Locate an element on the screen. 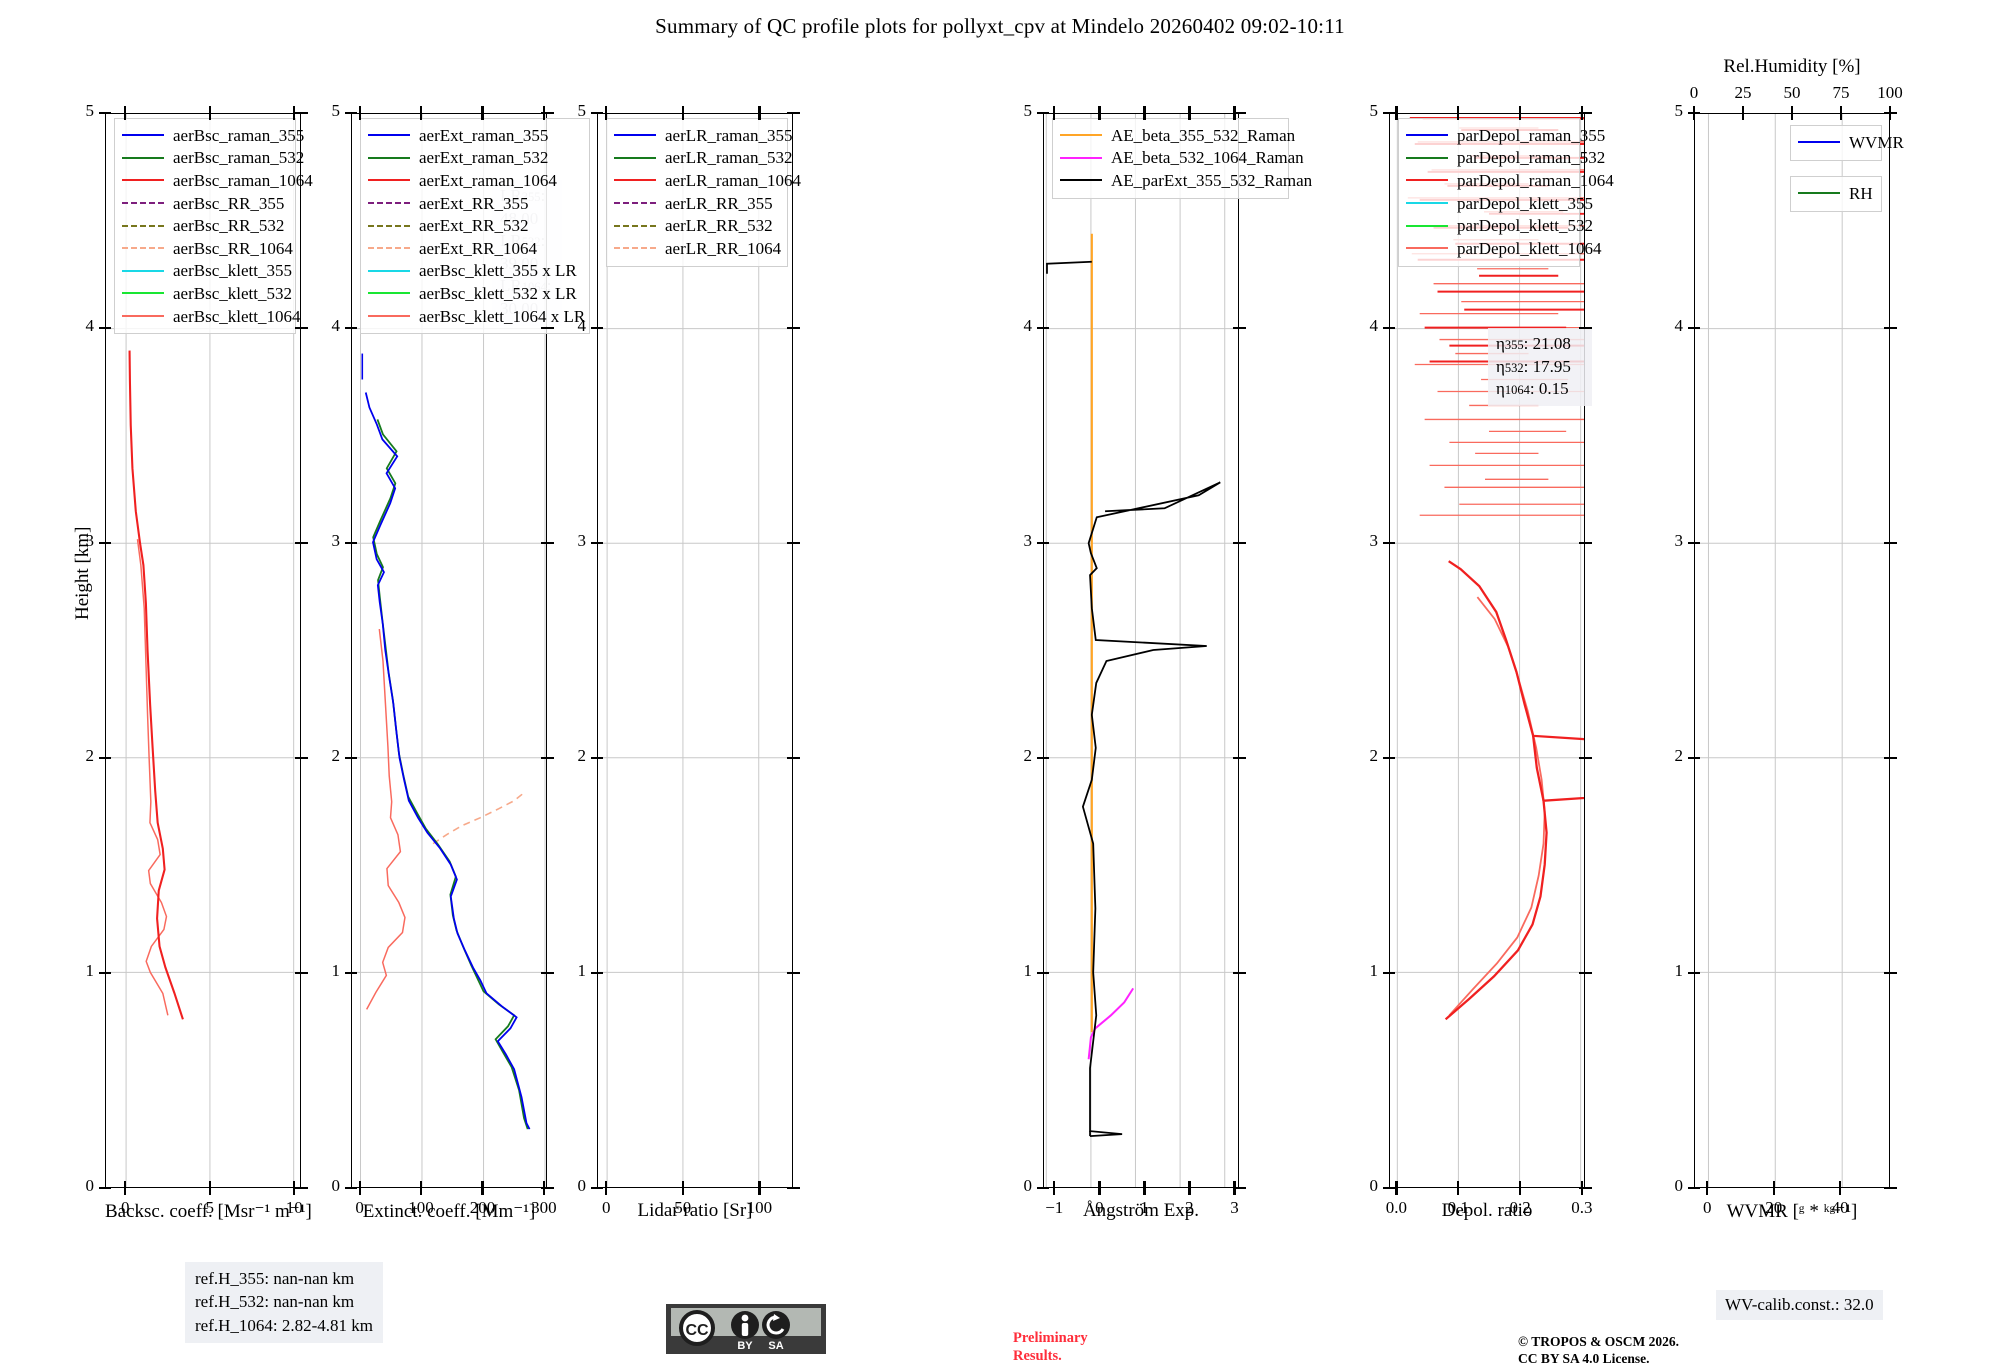 This screenshot has width=2000, height=1368. legend-item: aerBsc_RR_532 is located at coordinates (205, 225).